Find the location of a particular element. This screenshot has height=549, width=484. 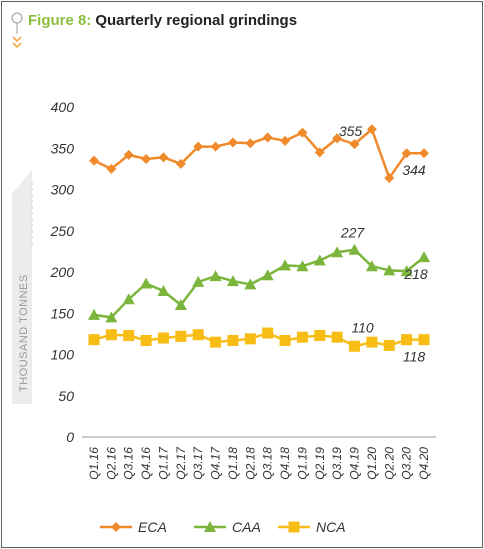

data-annotations: 355 344 227 218 110 118 is located at coordinates (383, 244).